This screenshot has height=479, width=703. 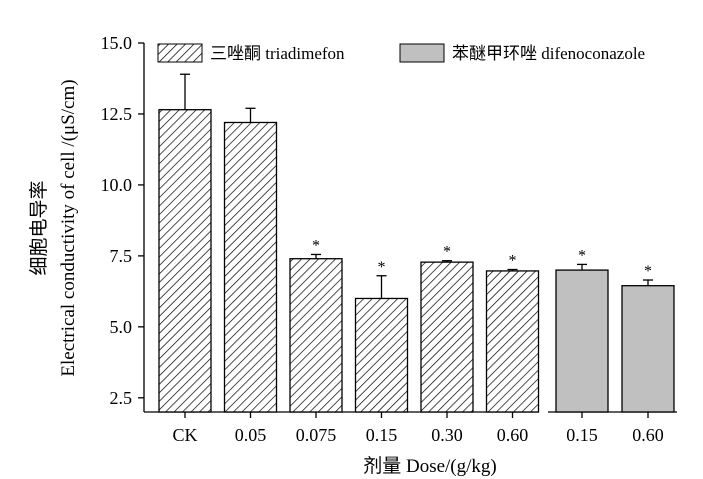 What do you see at coordinates (180, 53) in the screenshot?
I see `legend-swatch-triadimefon` at bounding box center [180, 53].